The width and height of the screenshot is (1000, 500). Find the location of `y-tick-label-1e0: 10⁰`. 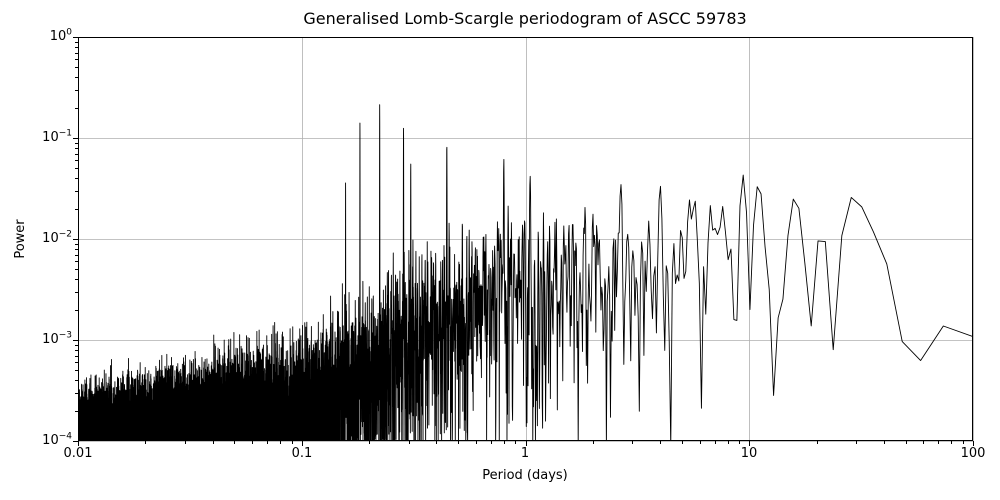

y-tick-label-1e0: 10⁰ is located at coordinates (60, 35).